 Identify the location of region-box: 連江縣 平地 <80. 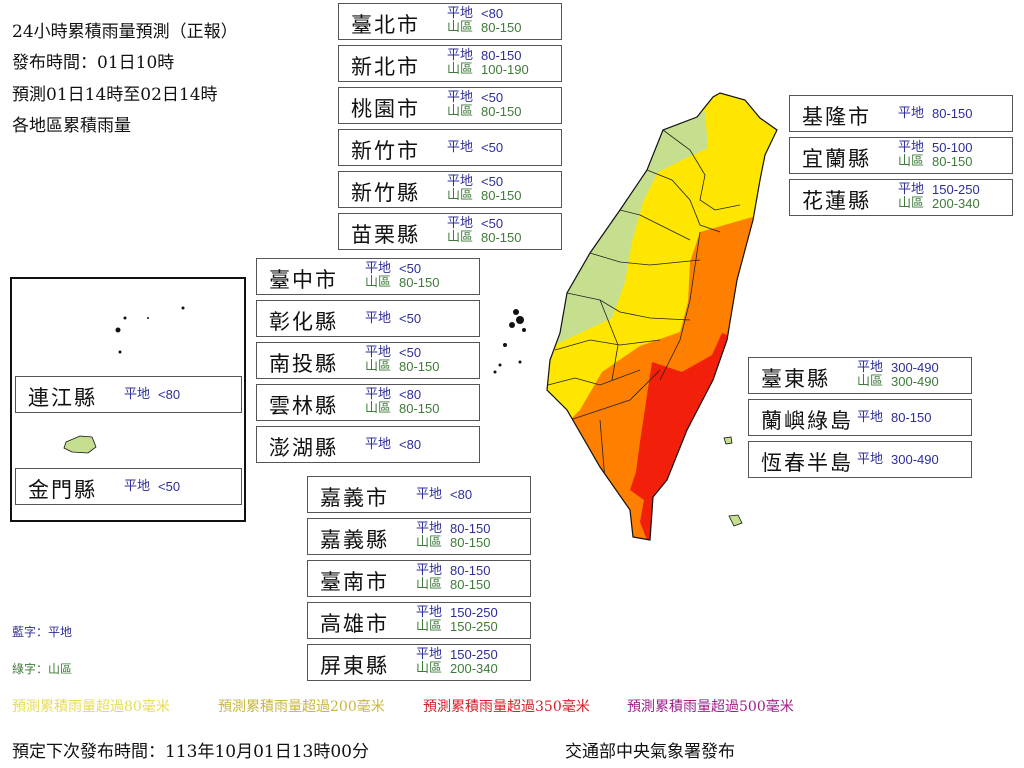
(128, 394).